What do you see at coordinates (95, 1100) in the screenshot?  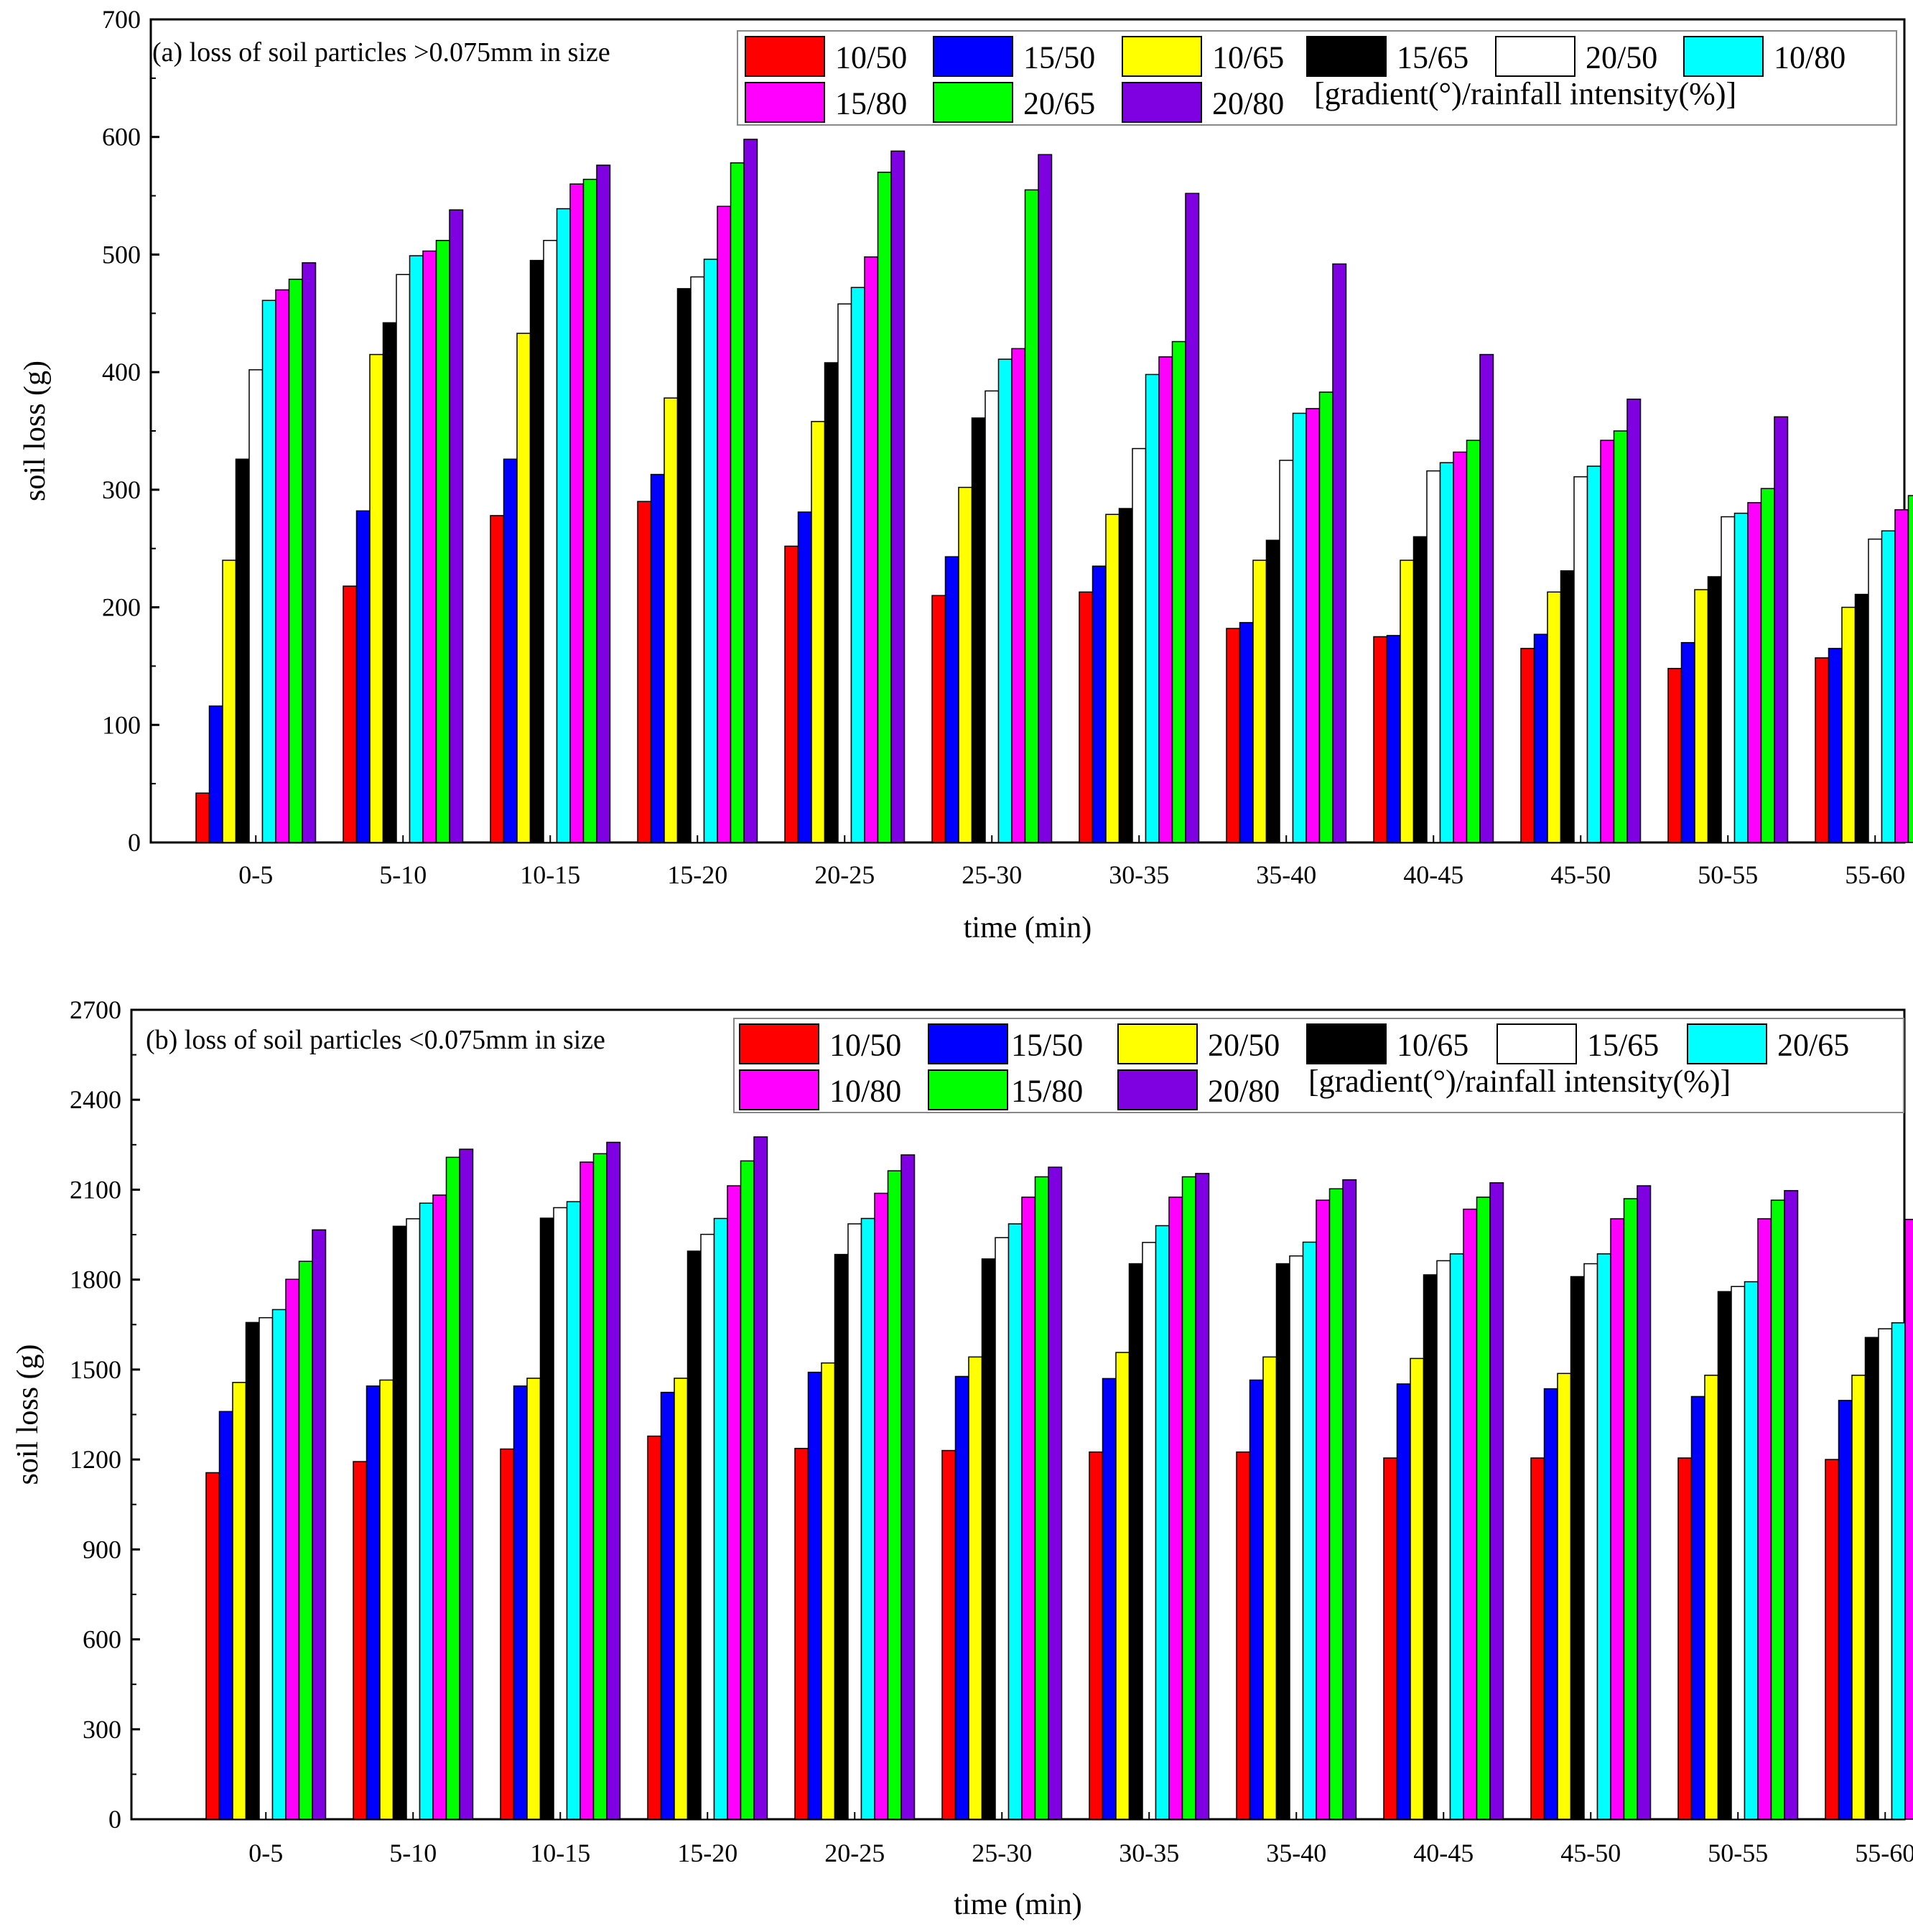 I see `y-tick-label: 2400` at bounding box center [95, 1100].